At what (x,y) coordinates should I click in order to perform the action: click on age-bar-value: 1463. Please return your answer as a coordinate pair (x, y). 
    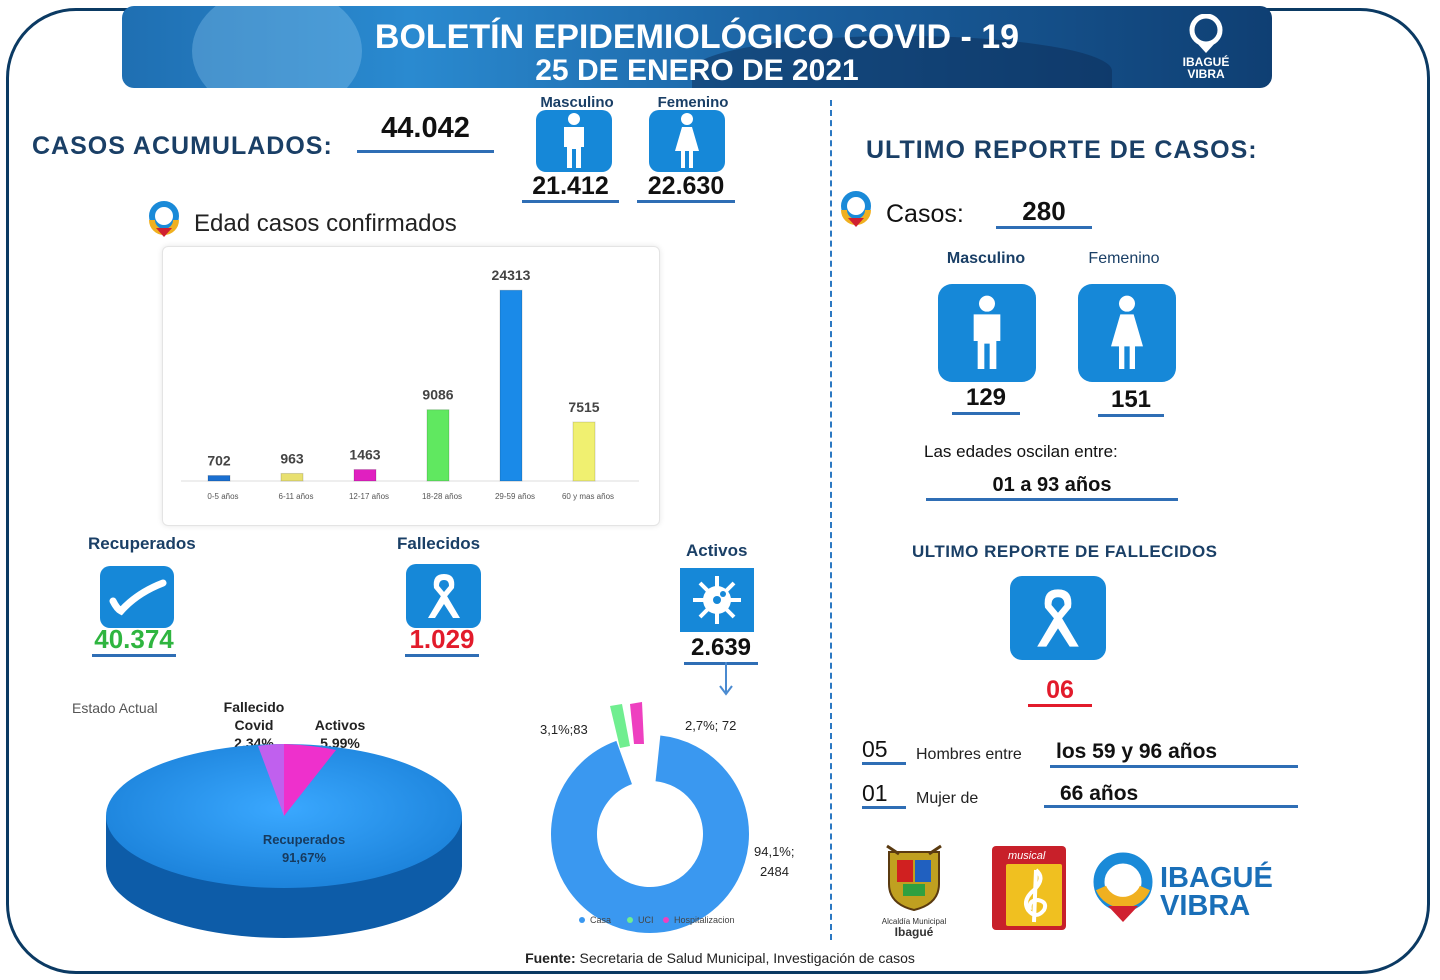
    Looking at the image, I should click on (364, 455).